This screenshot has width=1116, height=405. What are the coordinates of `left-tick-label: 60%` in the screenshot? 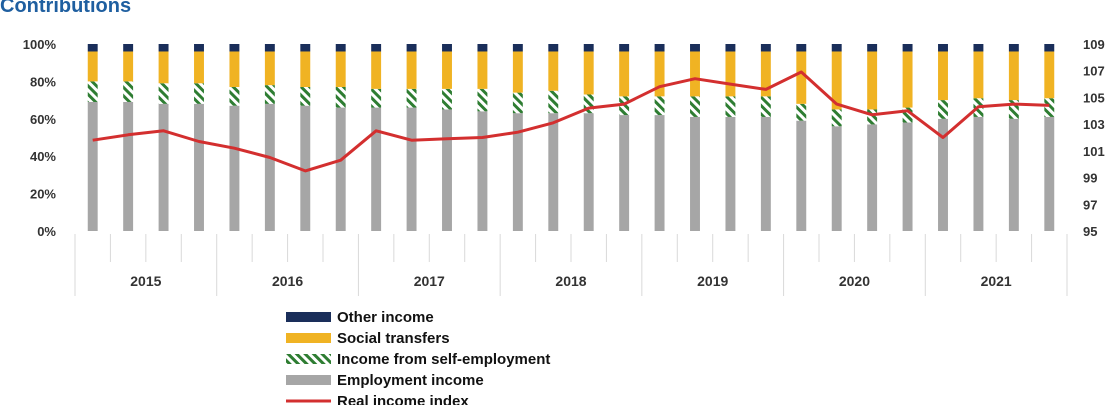 It's located at (43, 119).